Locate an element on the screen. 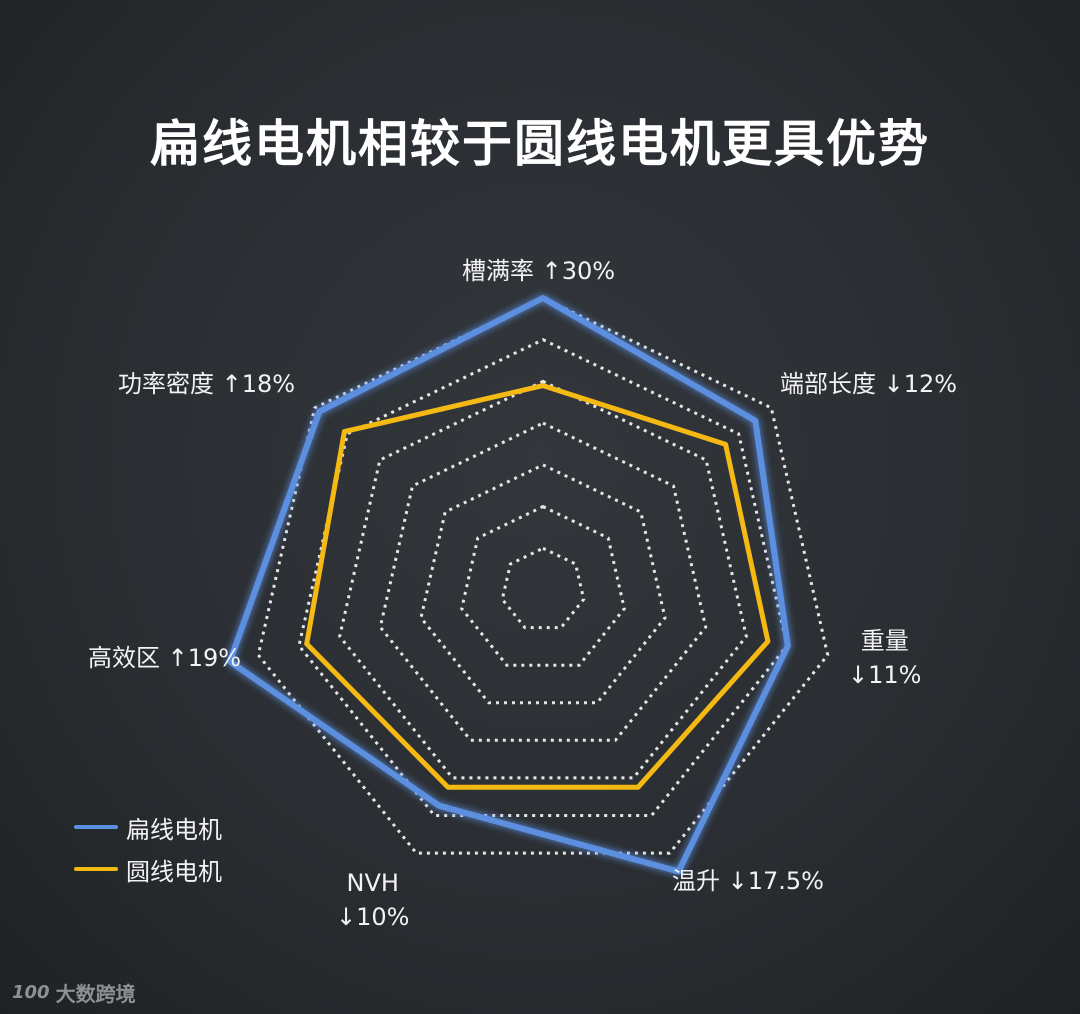 Image resolution: width=1080 pixels, height=1014 pixels. axis-label-efficiency-zone: 高效区 ↑19% is located at coordinates (164, 658).